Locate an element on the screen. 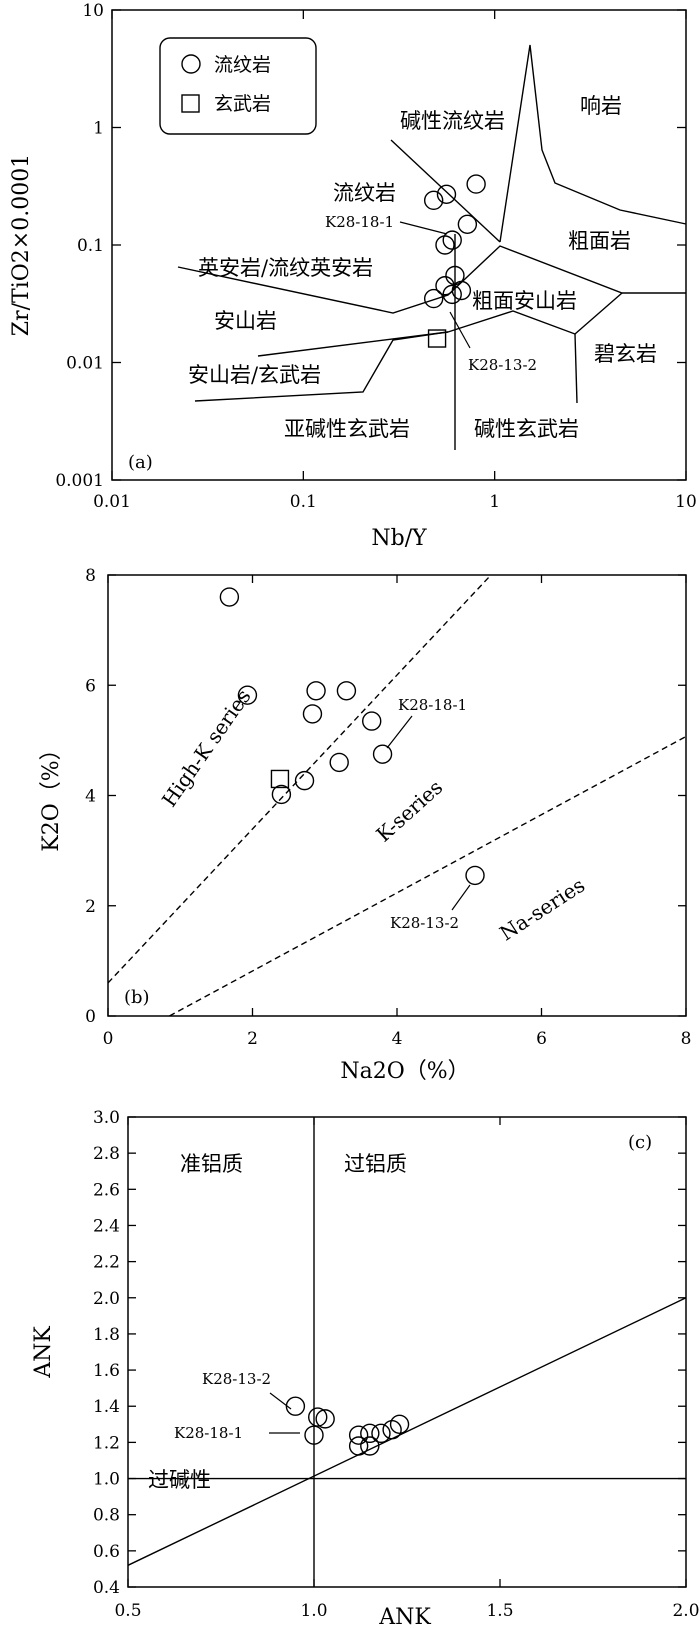 The image size is (700, 1628). y-tick-label: 0.01 is located at coordinates (85, 364).